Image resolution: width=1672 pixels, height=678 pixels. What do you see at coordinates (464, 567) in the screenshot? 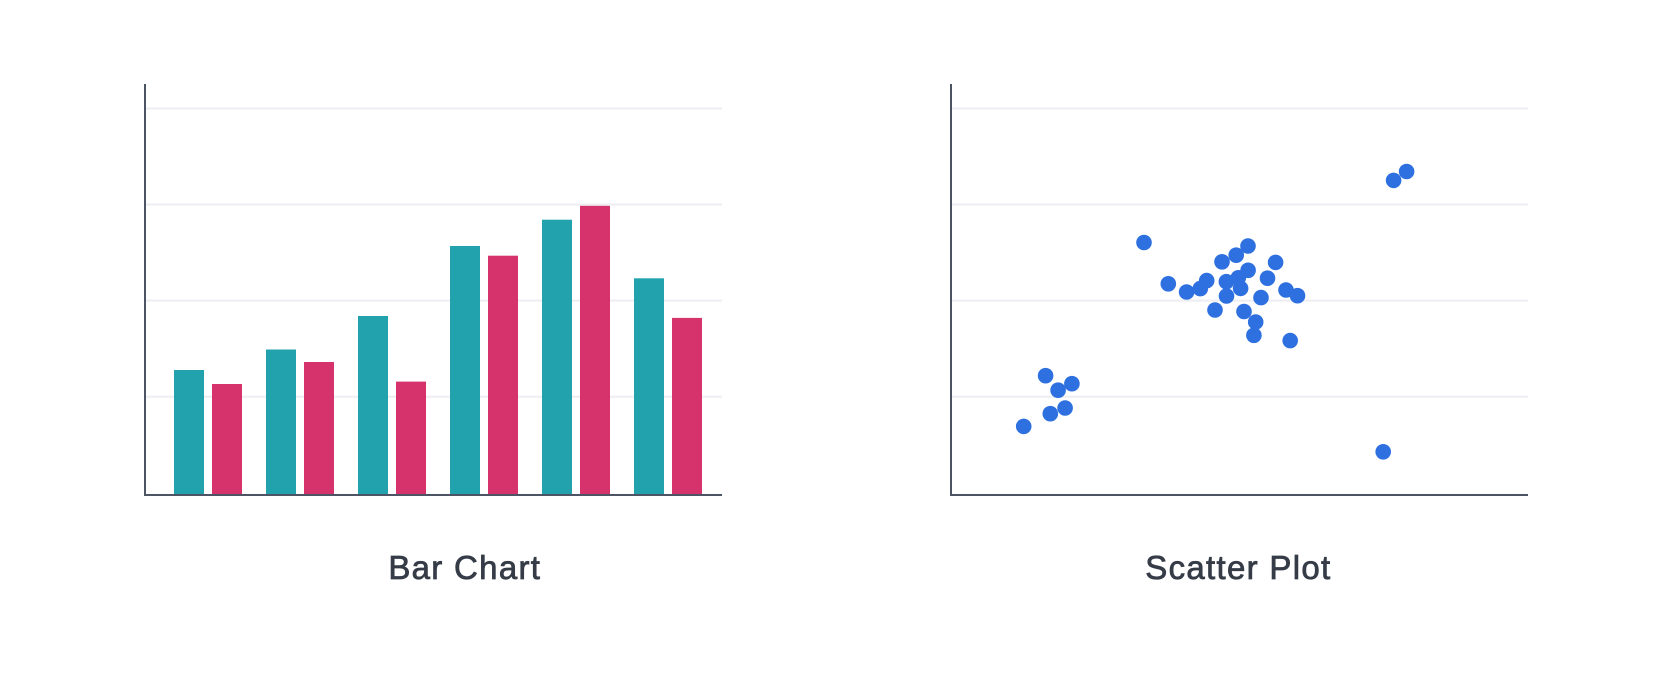
I see `svg-text: Bar Chart` at bounding box center [464, 567].